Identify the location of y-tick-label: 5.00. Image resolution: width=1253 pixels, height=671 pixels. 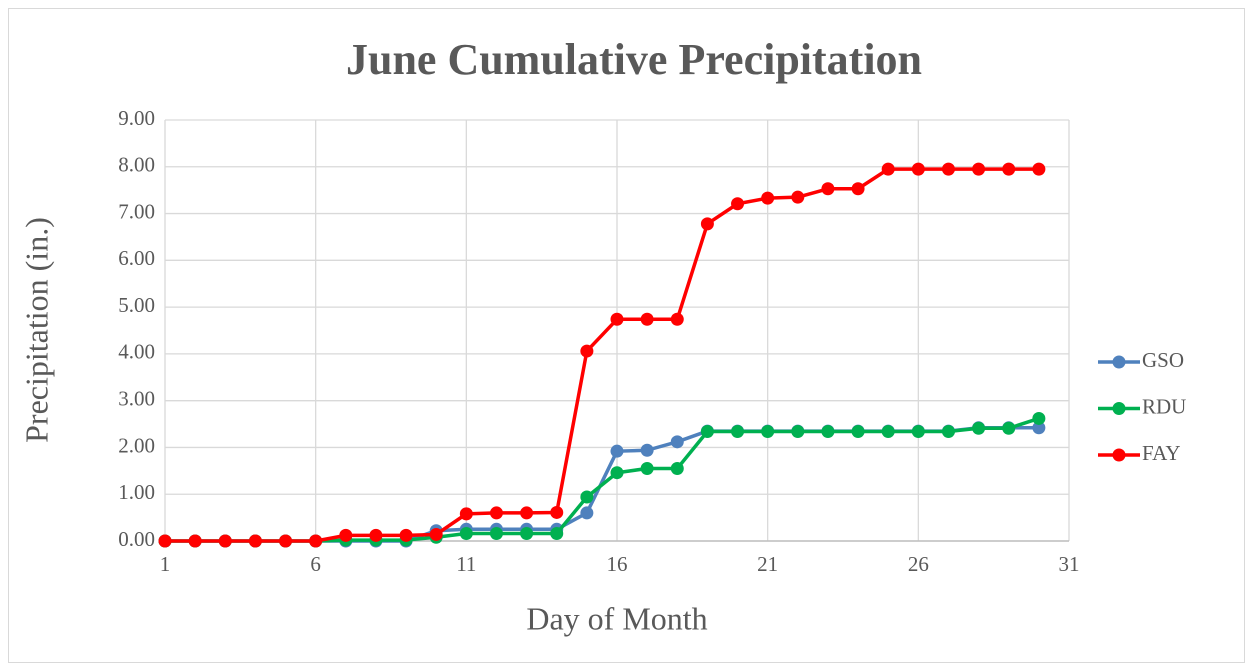
(136, 305).